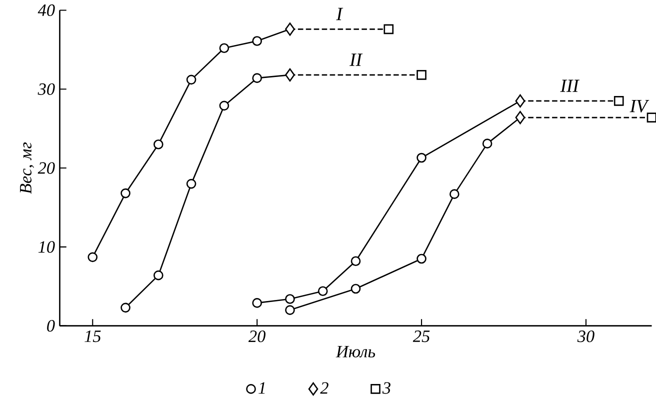 This screenshot has height=404, width=656. I want to click on y-tick-label: 20, so click(46, 168).